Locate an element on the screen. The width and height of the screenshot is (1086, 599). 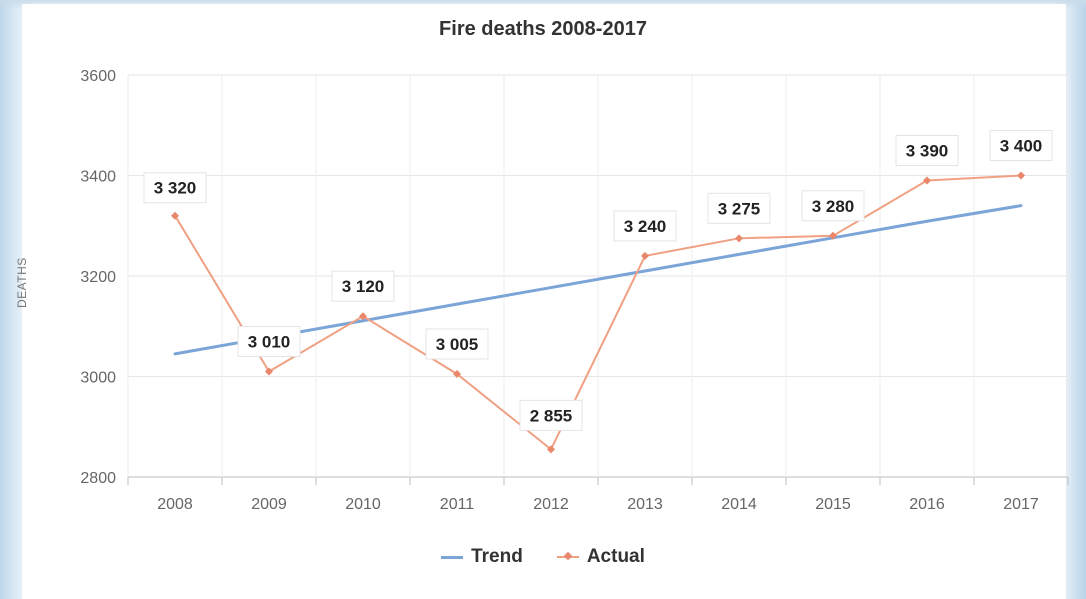
data-label: 3 390 is located at coordinates (927, 151).